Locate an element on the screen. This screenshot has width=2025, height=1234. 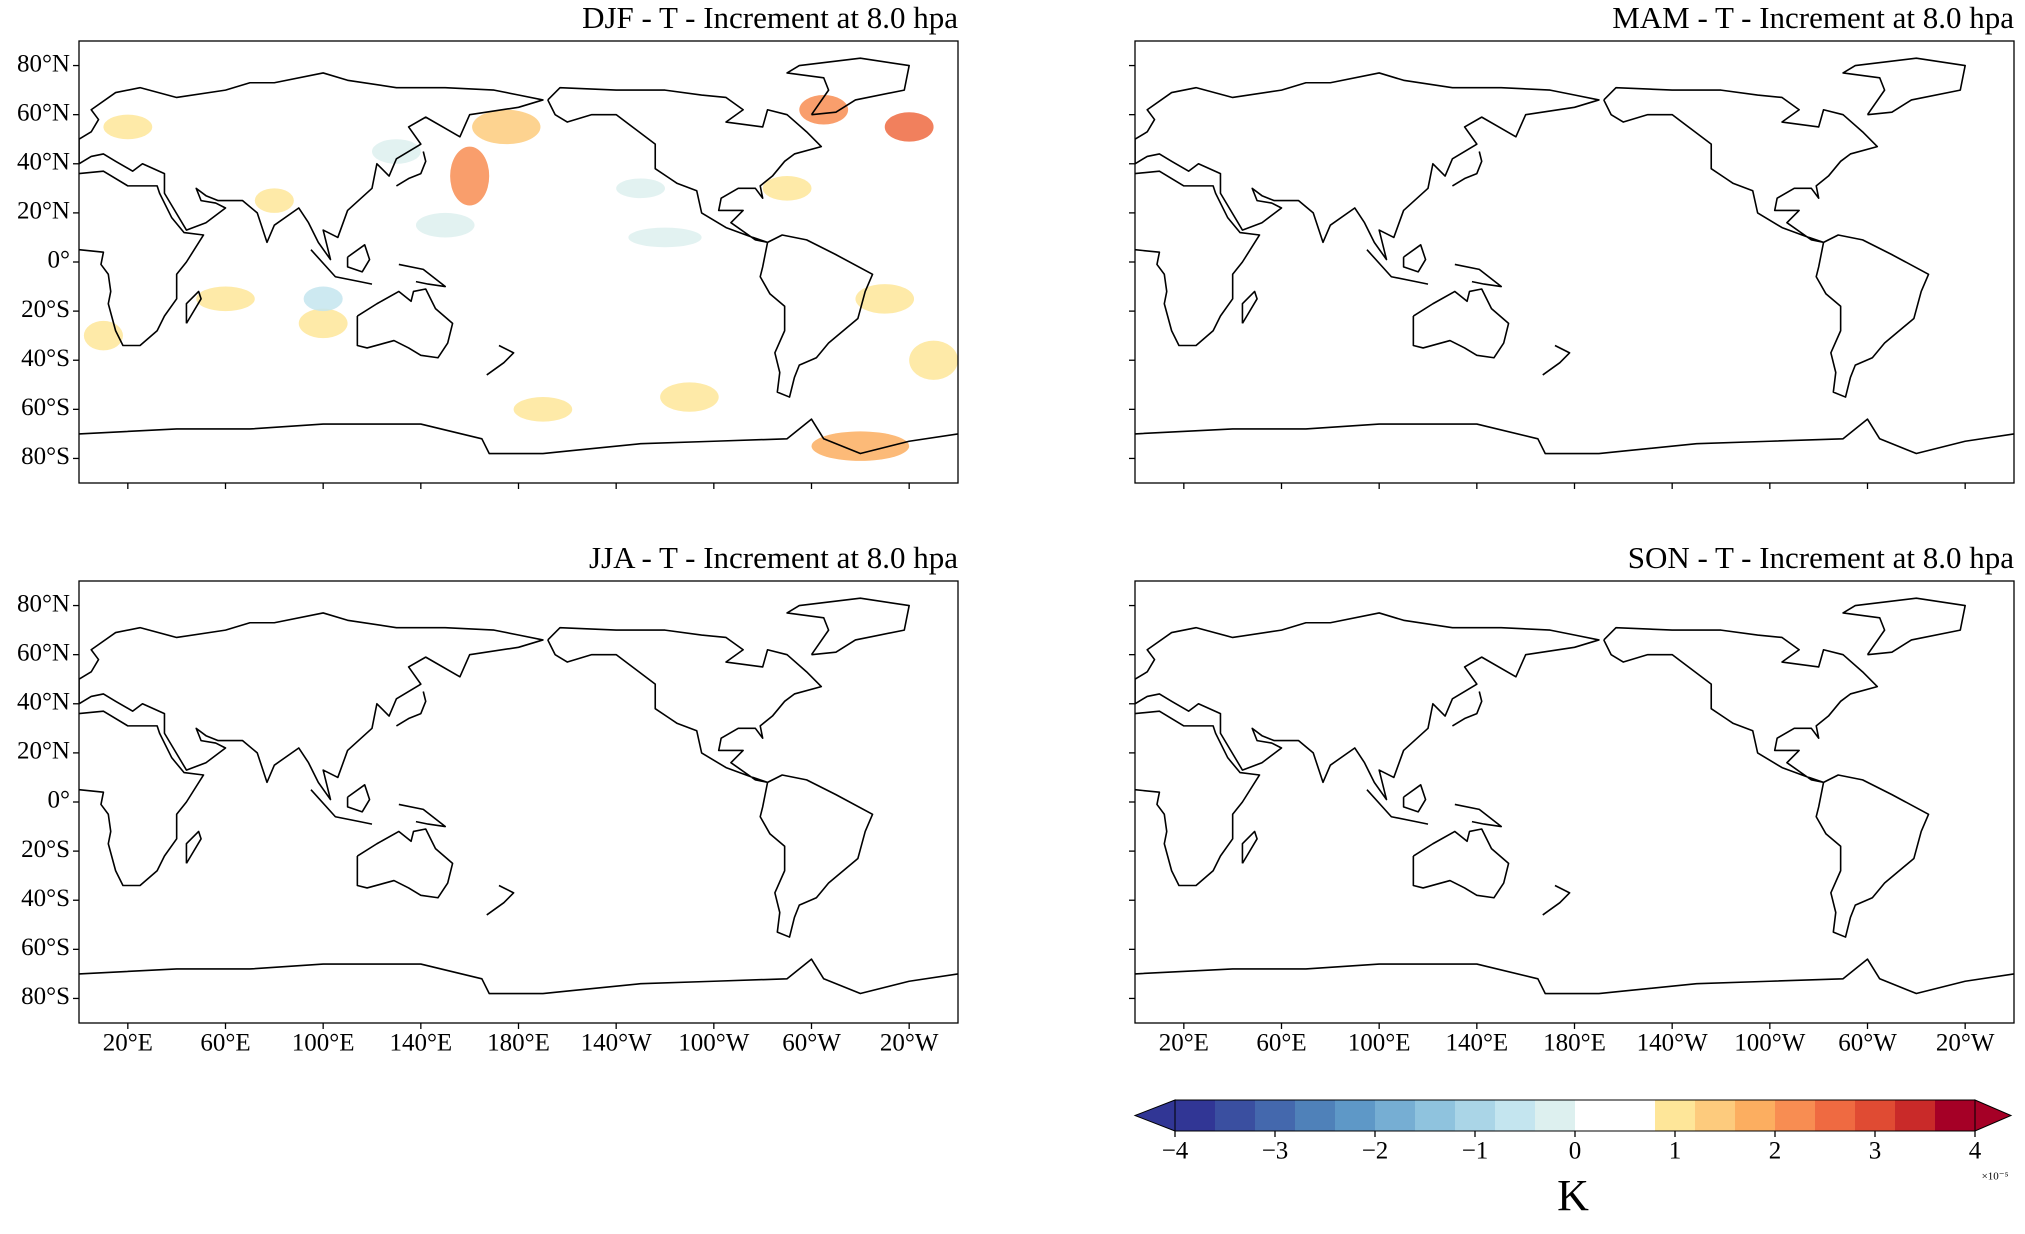
y-tick-label: 60°N is located at coordinates (43, 112).